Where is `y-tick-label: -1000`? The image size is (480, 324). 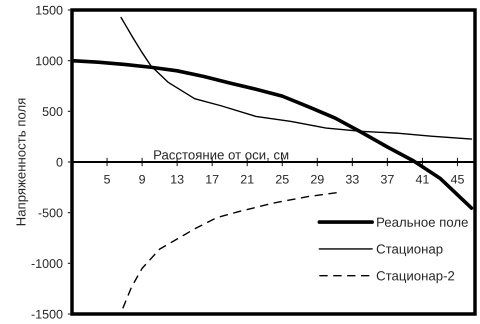 y-tick-label: -1000 is located at coordinates (47, 263).